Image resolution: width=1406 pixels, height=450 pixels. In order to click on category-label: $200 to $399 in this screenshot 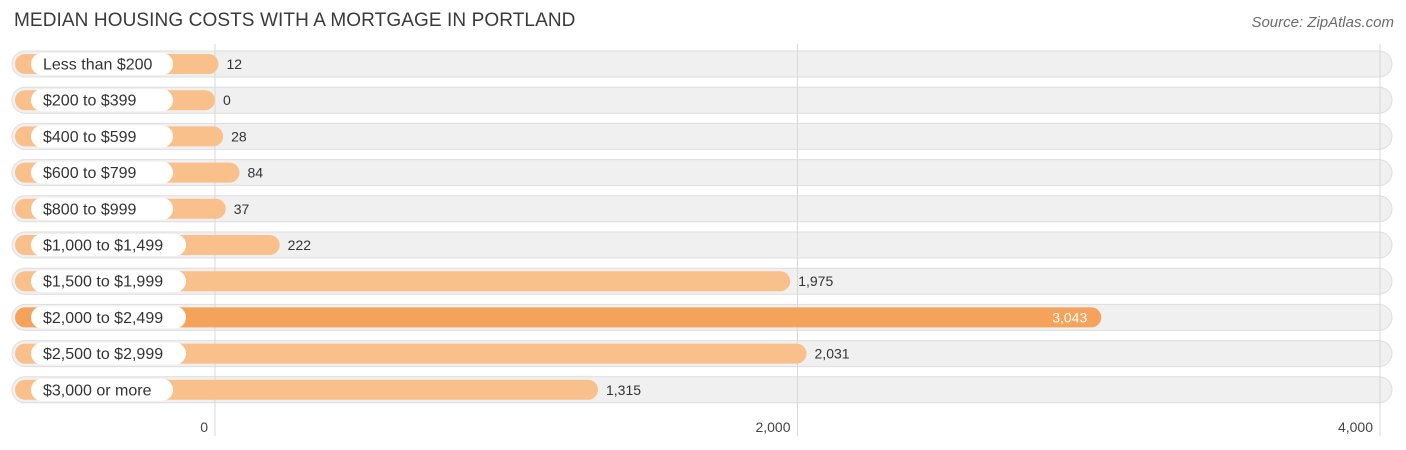, I will do `click(90, 101)`.